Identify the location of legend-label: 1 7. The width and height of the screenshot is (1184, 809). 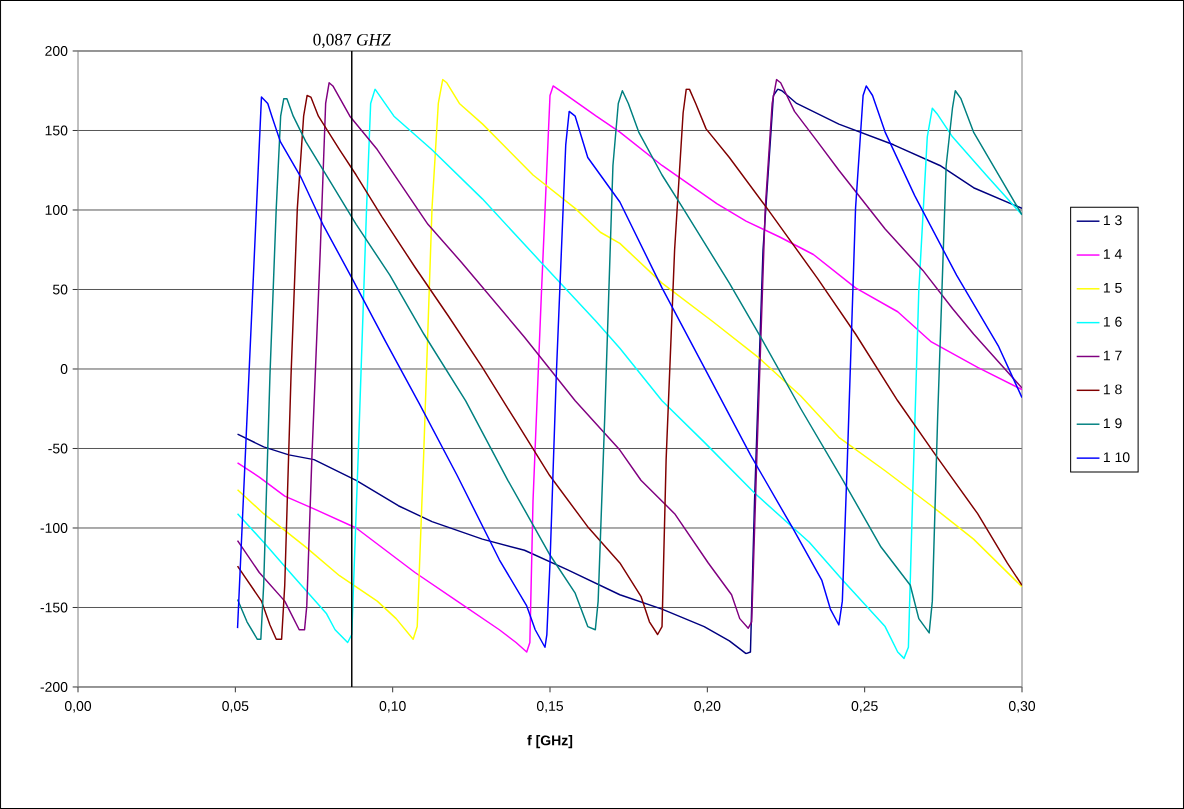
(1112, 355).